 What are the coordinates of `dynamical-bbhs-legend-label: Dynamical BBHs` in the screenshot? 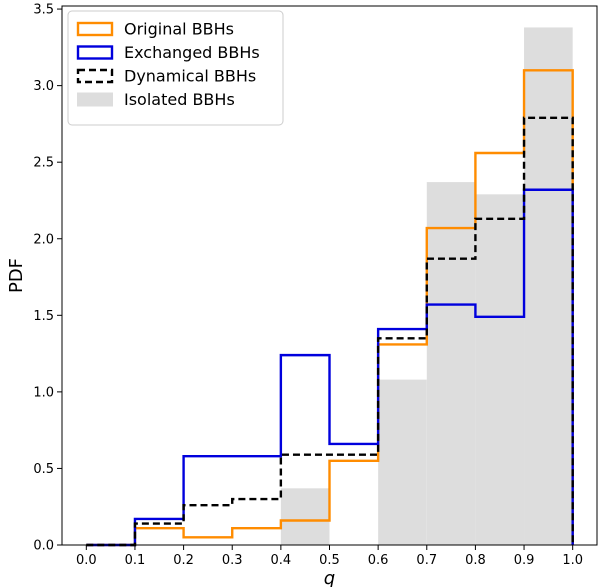 It's located at (190, 76).